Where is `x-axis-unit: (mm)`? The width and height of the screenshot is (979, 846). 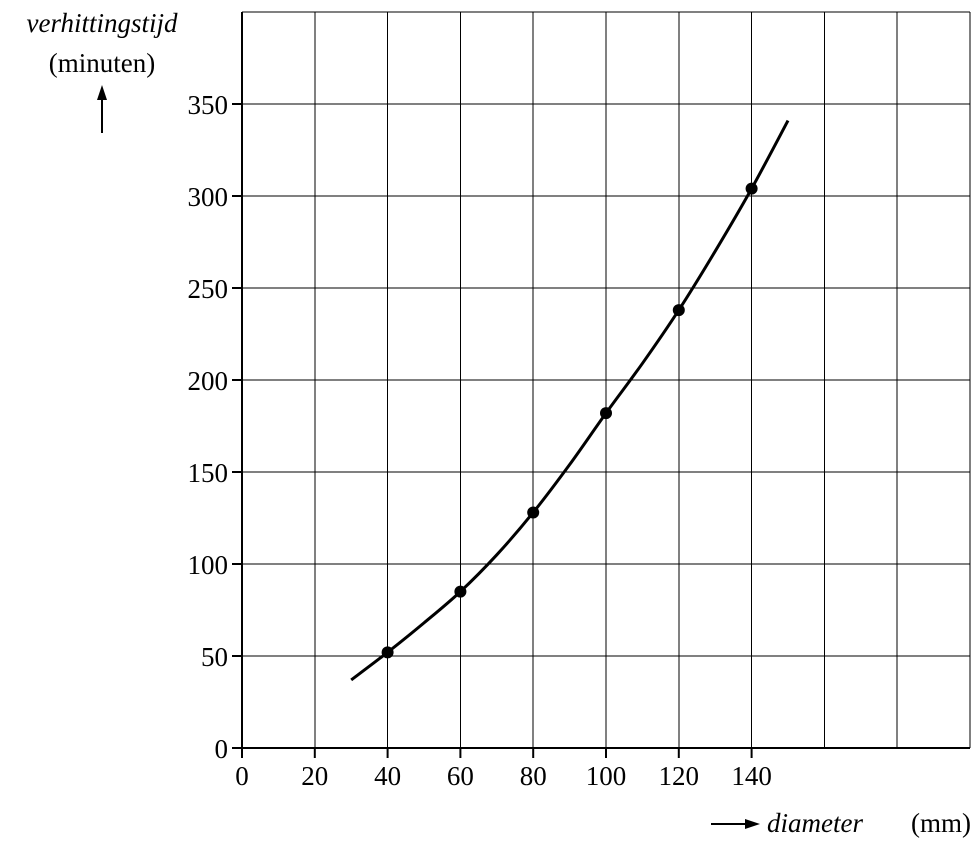 x-axis-unit: (mm) is located at coordinates (941, 823).